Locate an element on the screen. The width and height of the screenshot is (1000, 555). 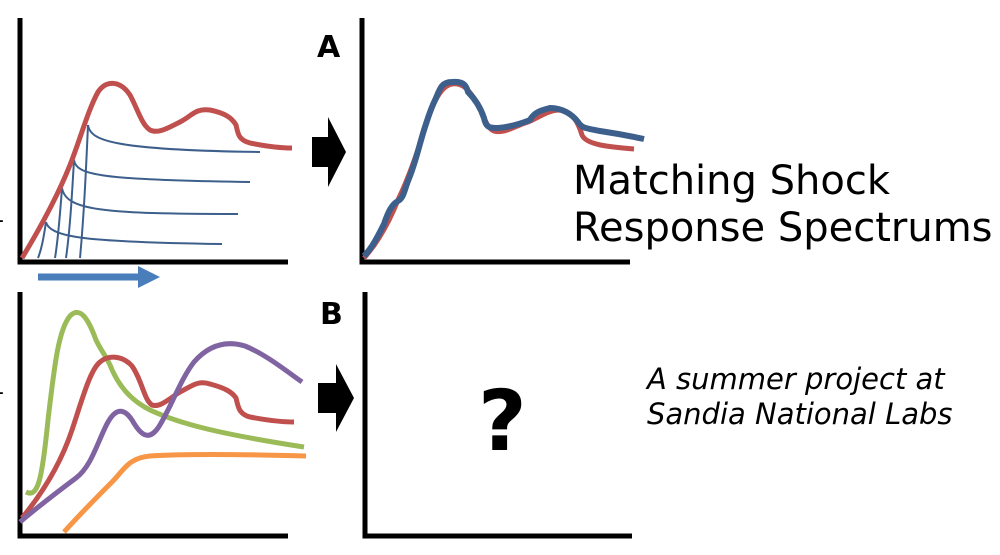
top-right-axes is located at coordinates (494, 141).